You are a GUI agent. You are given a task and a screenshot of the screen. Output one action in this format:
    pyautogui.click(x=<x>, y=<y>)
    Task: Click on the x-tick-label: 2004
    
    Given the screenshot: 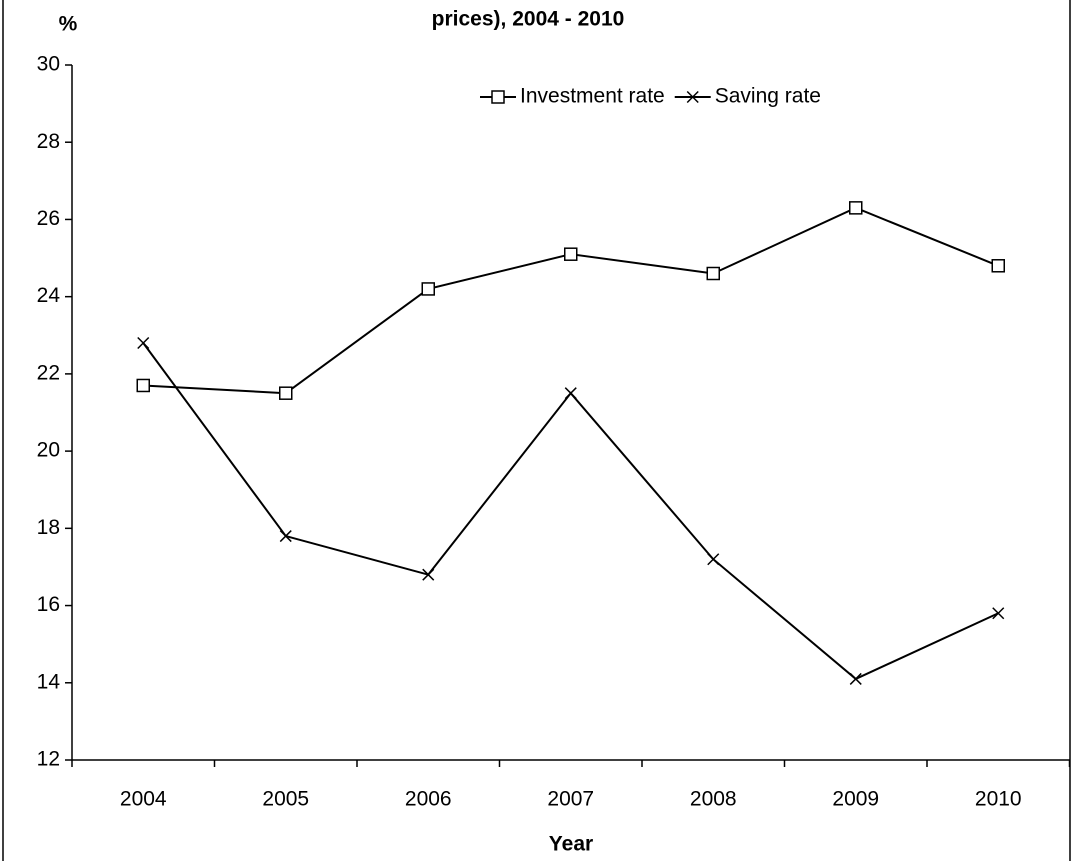 What is the action you would take?
    pyautogui.click(x=143, y=799)
    